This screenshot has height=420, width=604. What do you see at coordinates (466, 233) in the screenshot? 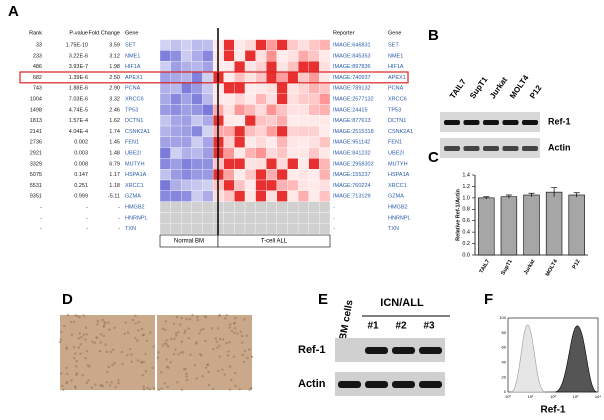
I see `y-tick-label: 0.4` at bounding box center [466, 233].